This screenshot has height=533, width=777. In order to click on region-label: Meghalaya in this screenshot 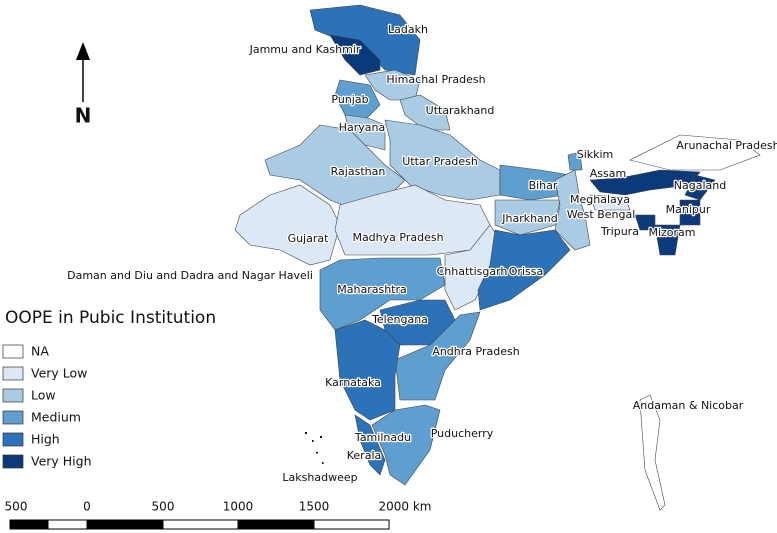, I will do `click(600, 199)`.